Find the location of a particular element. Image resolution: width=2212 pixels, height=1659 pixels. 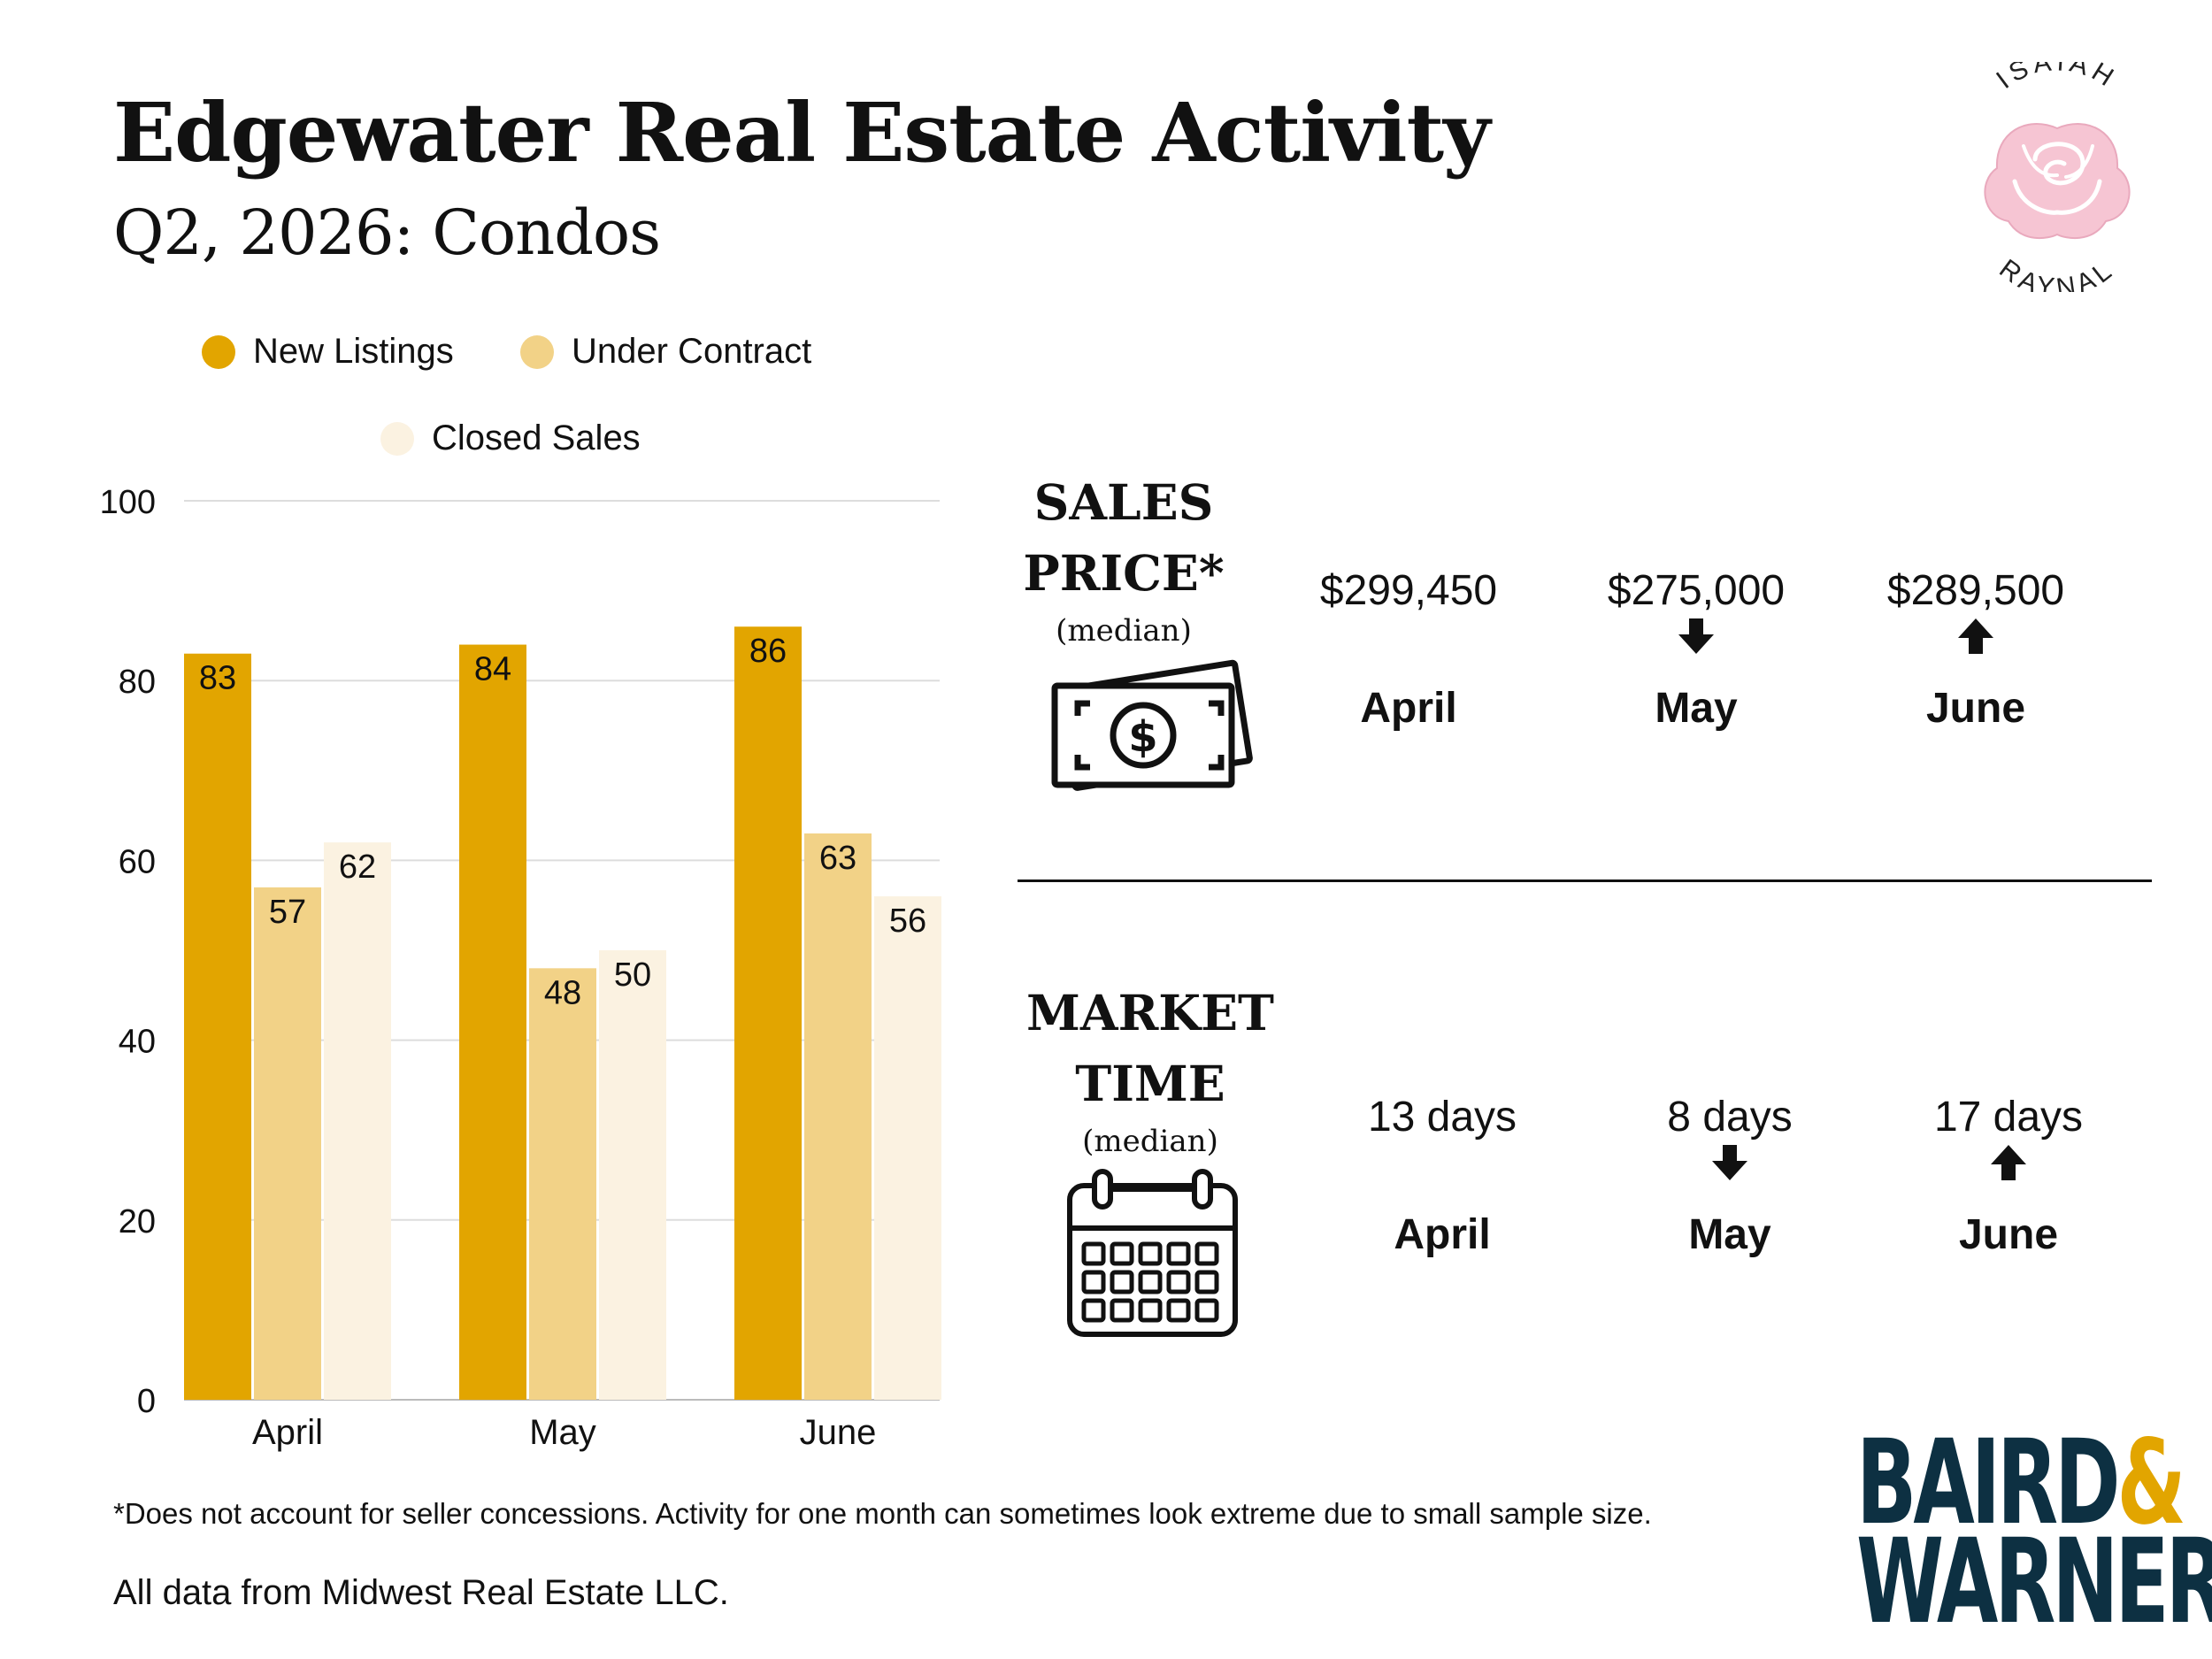

page-title: Edgewater Real Estate Activity is located at coordinates (802, 133).